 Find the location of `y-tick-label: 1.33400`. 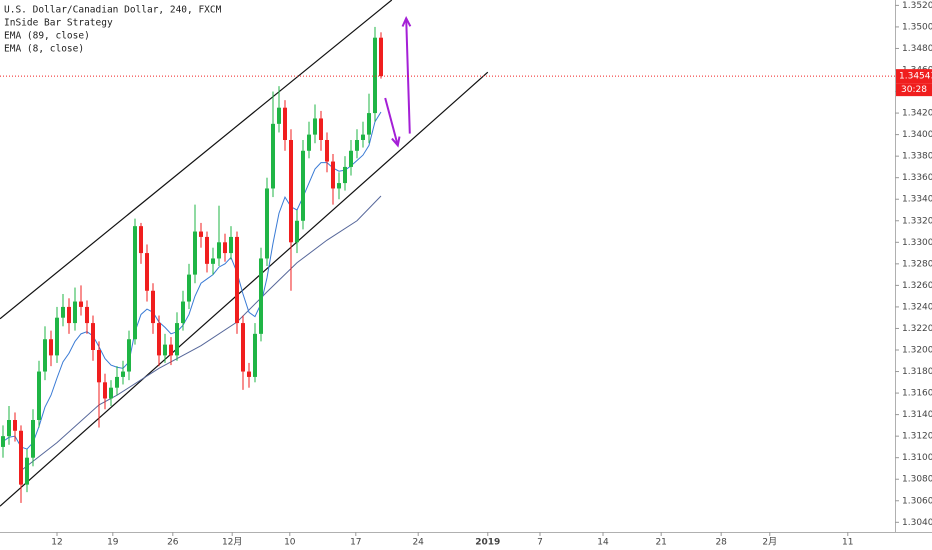

y-tick-label: 1.33400 is located at coordinates (917, 200).